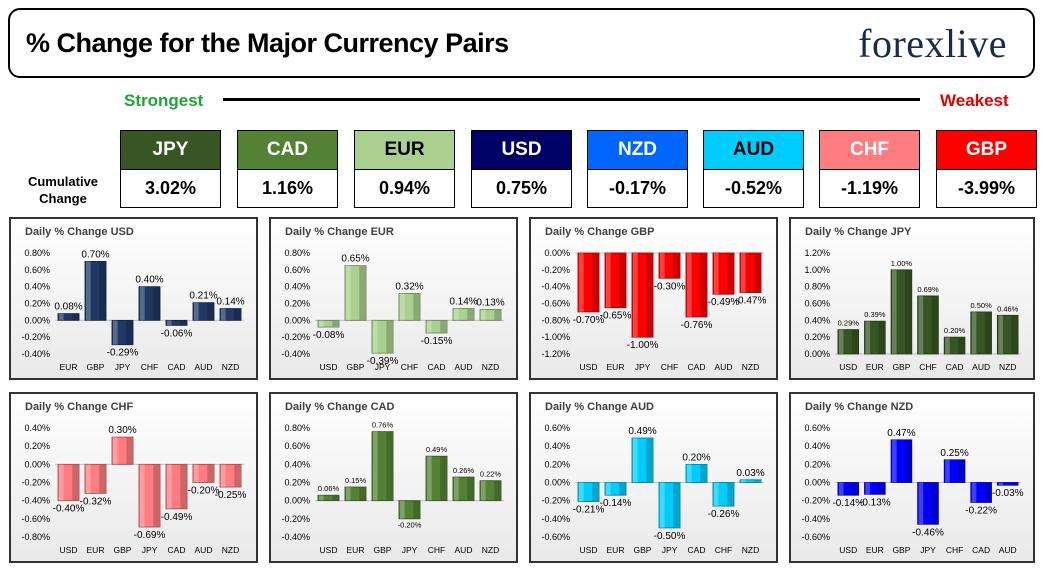  What do you see at coordinates (875, 502) in the screenshot?
I see `data-label: -0.13%` at bounding box center [875, 502].